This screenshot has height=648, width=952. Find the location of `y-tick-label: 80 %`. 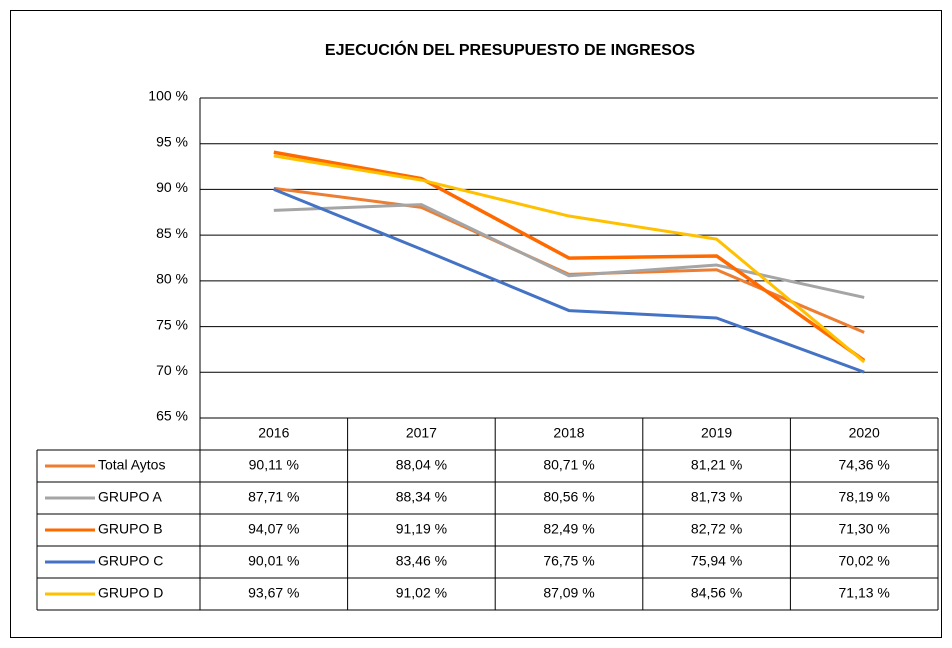

y-tick-label: 80 % is located at coordinates (172, 279).